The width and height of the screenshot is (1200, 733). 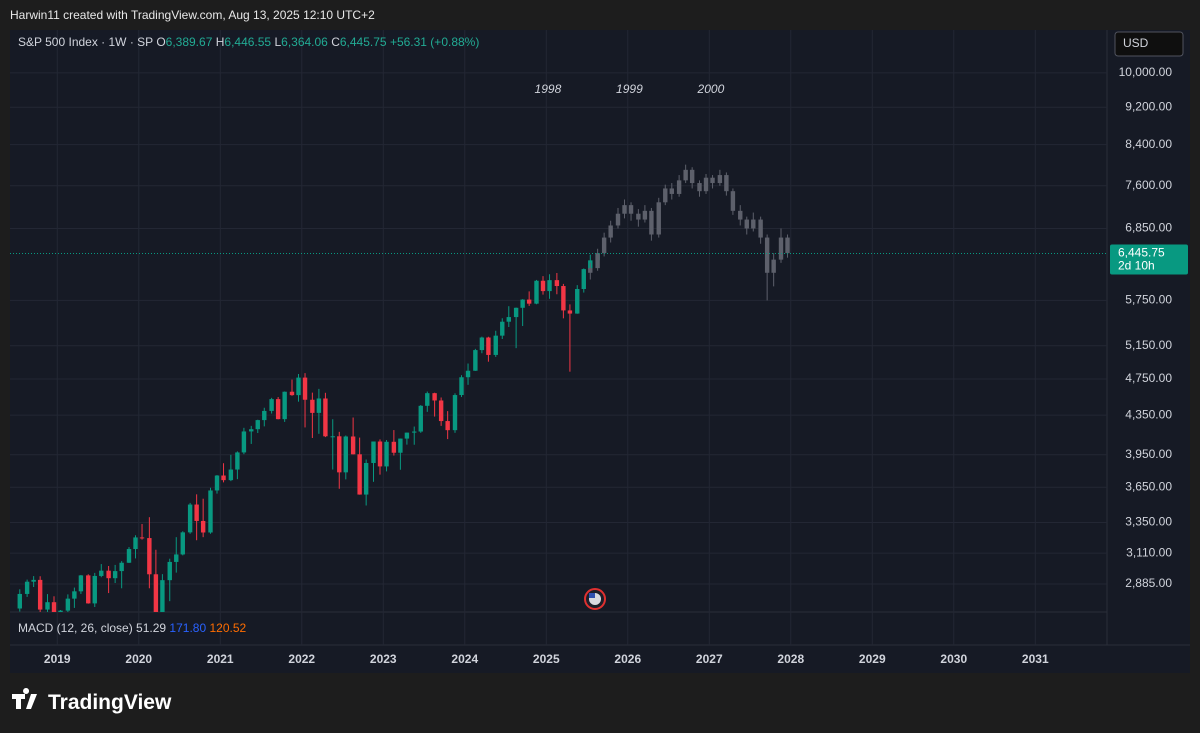 I want to click on y-tick-label: 6,850.00, so click(x=1148, y=228).